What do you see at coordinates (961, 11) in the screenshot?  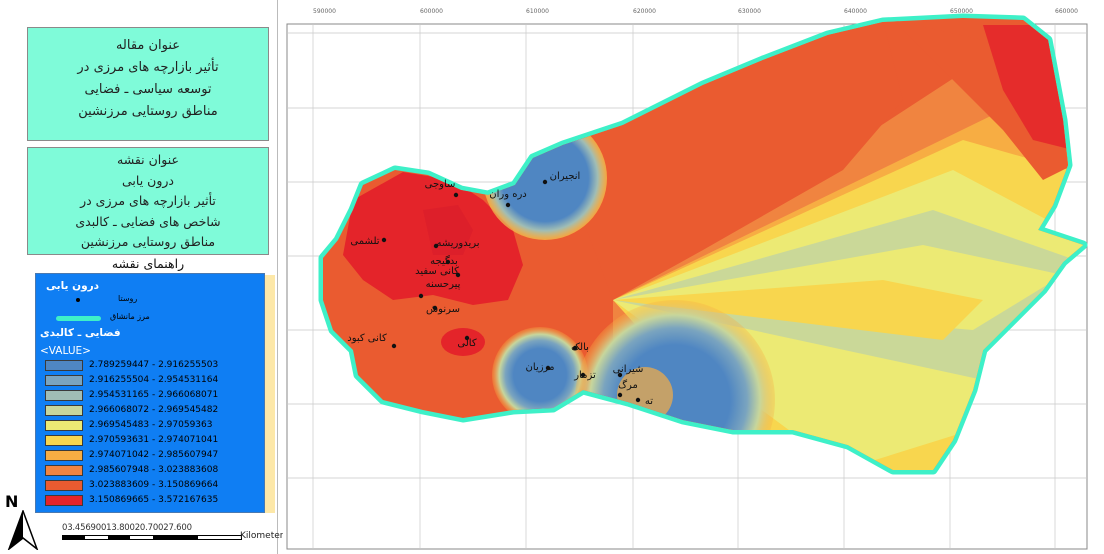 I see `x-tick-label: 650000` at bounding box center [961, 11].